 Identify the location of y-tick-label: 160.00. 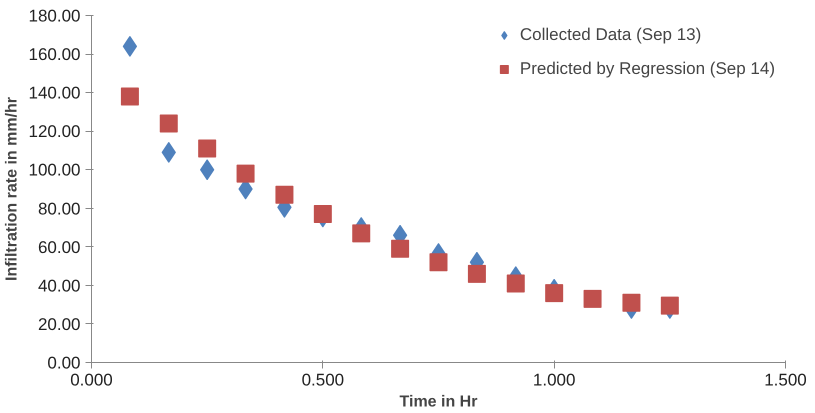
(54, 54).